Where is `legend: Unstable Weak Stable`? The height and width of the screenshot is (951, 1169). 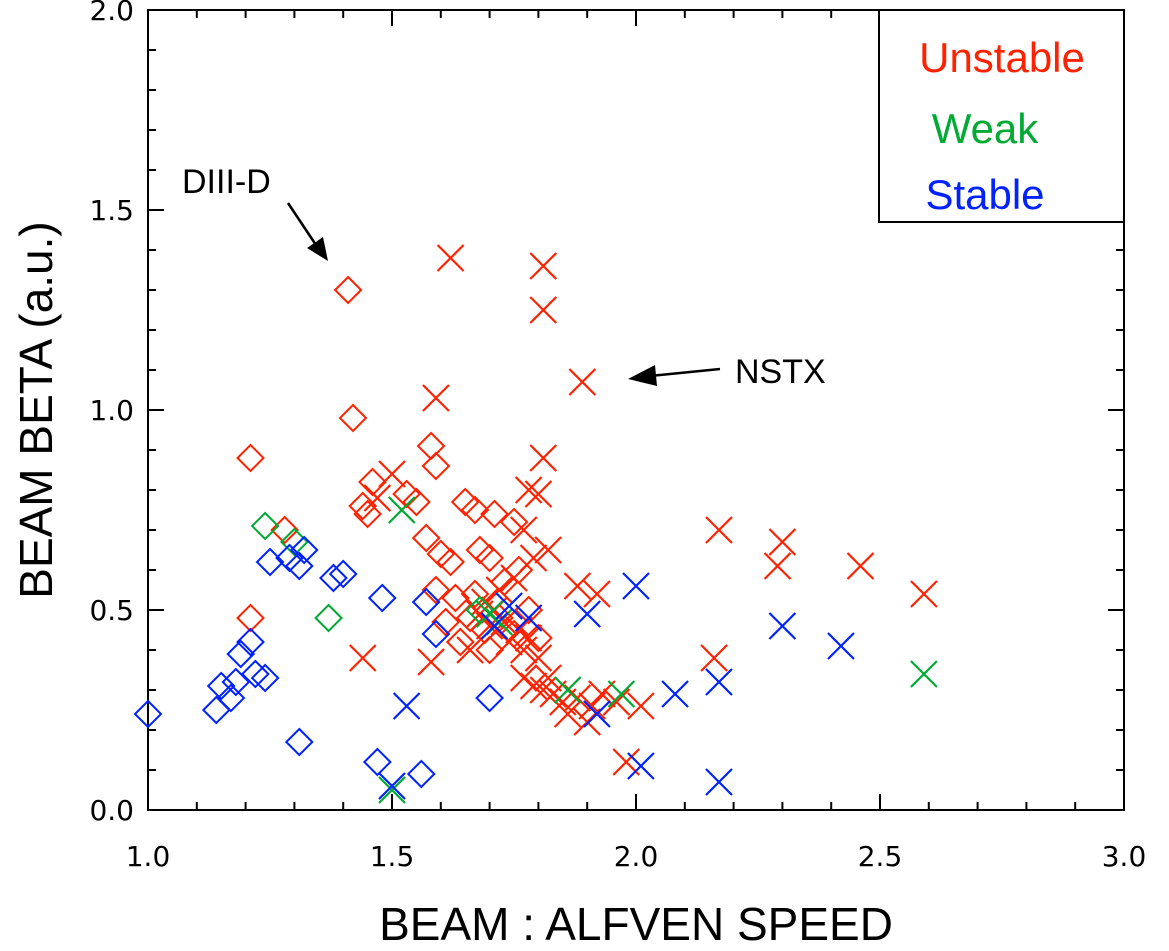 legend: Unstable Weak Stable is located at coordinates (1001, 116).